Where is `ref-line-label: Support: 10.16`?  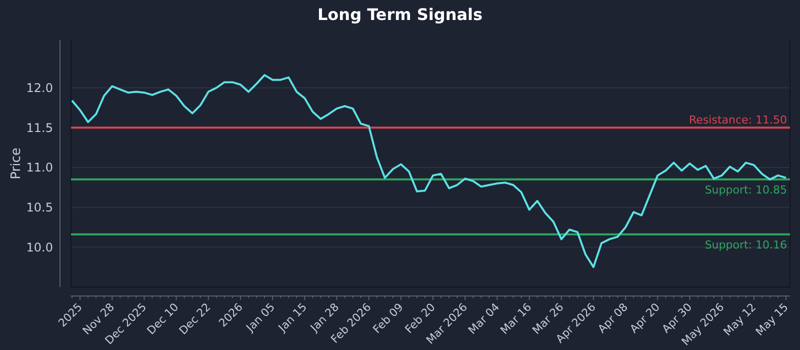
ref-line-label: Support: 10.16 is located at coordinates (745, 245).